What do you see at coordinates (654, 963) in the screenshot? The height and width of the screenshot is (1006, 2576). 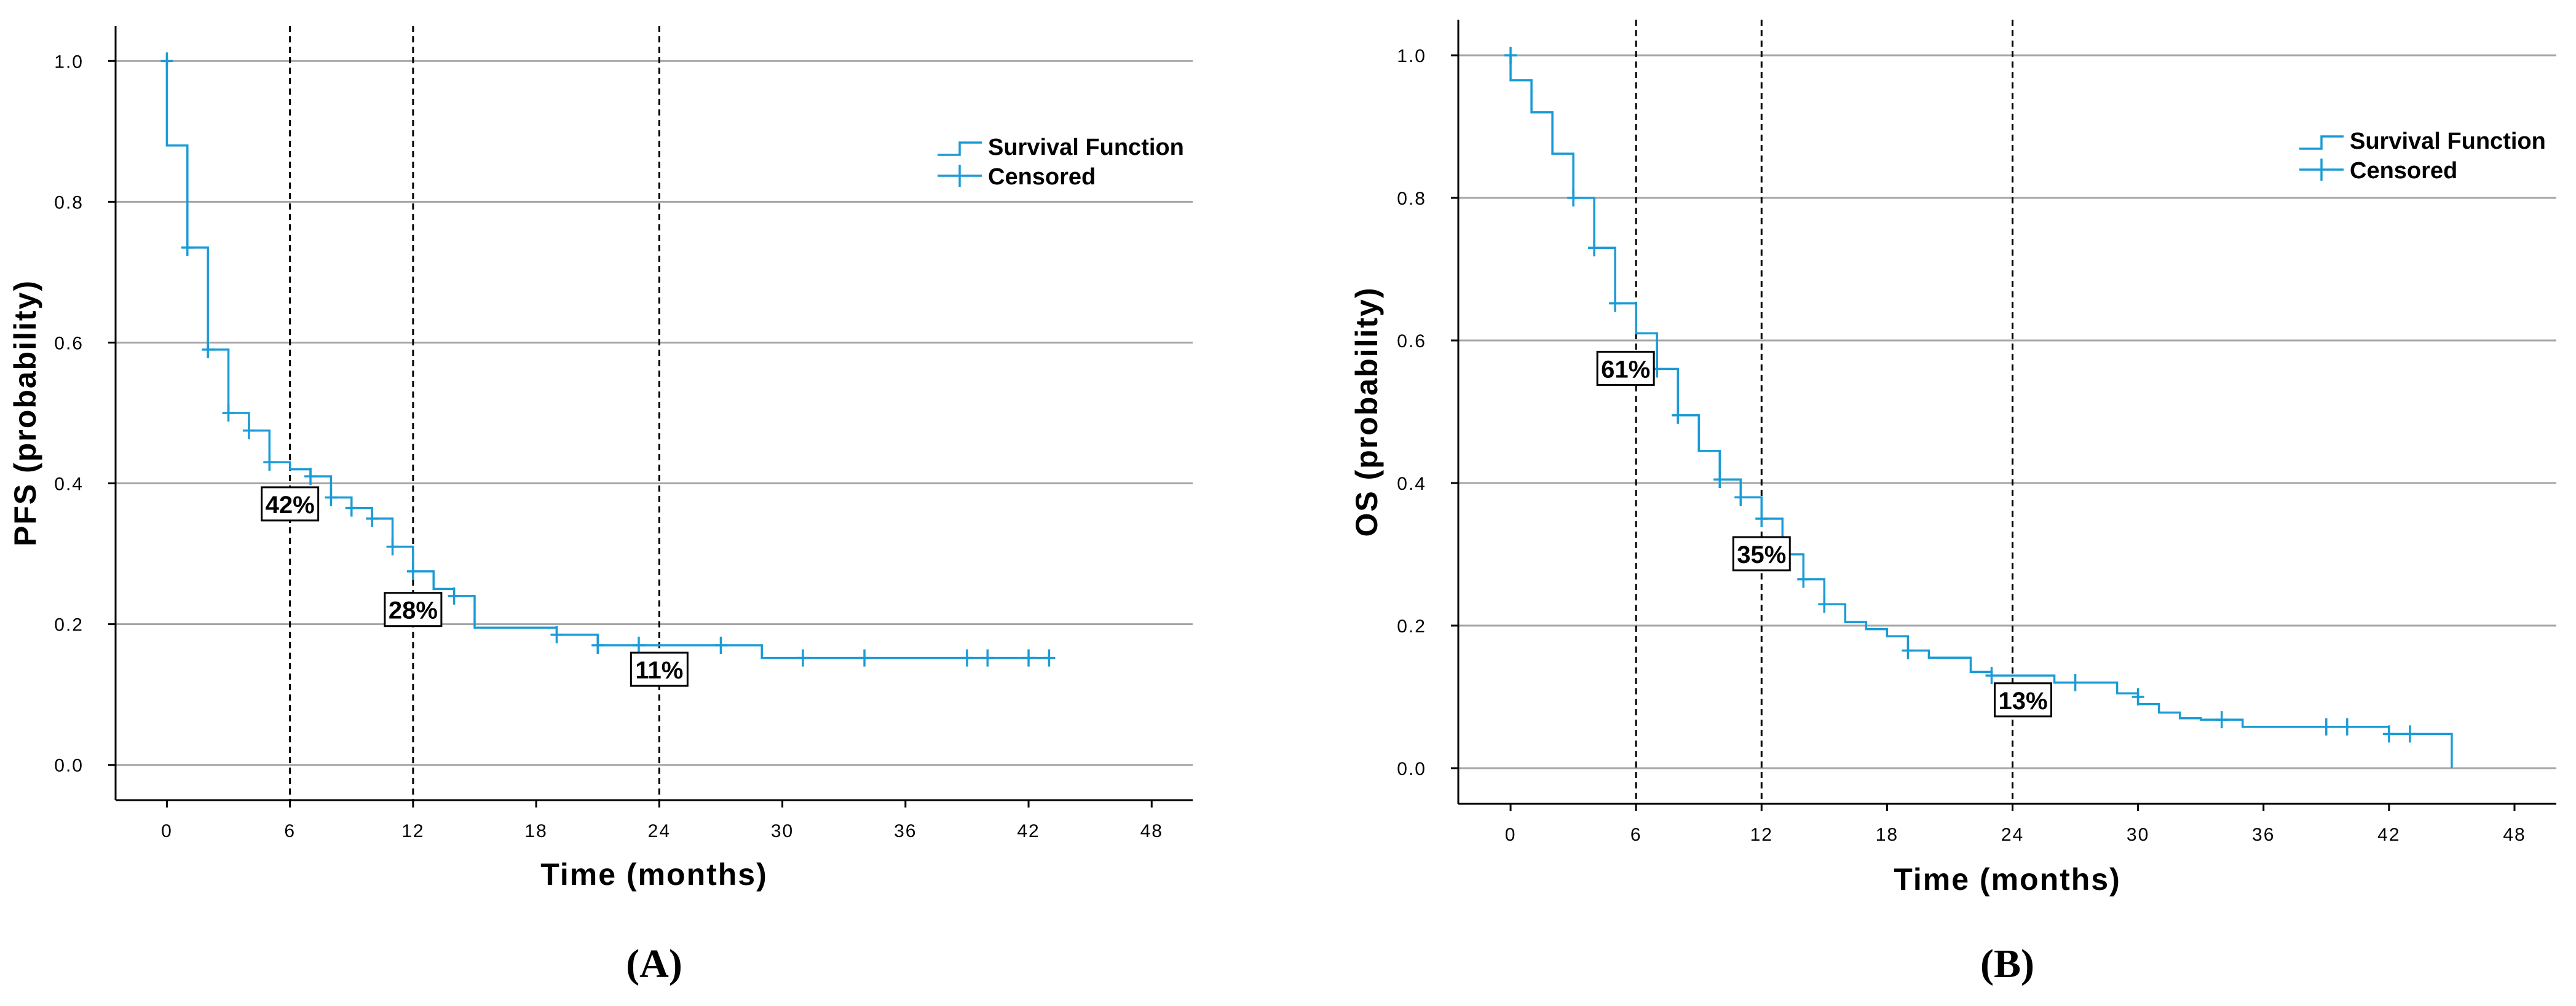 I see `panel-label: (A)` at bounding box center [654, 963].